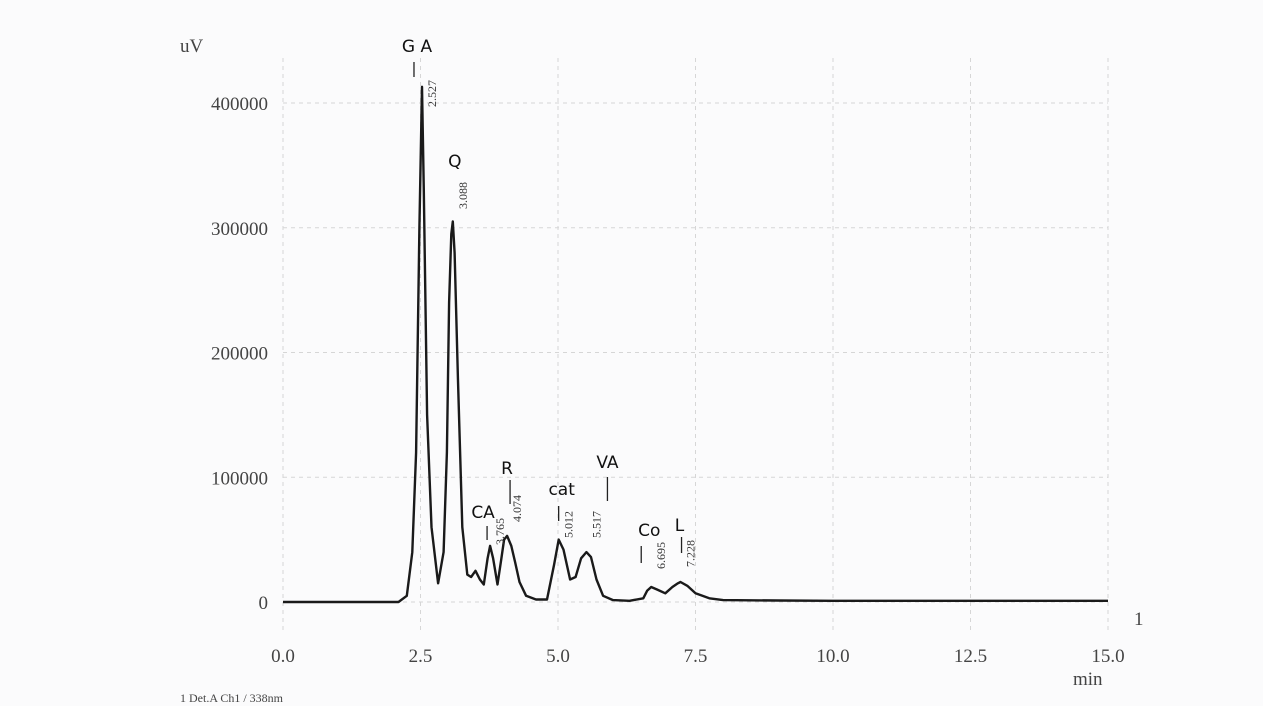 This screenshot has height=706, width=1263. I want to click on y-tick-label: 0, so click(264, 603).